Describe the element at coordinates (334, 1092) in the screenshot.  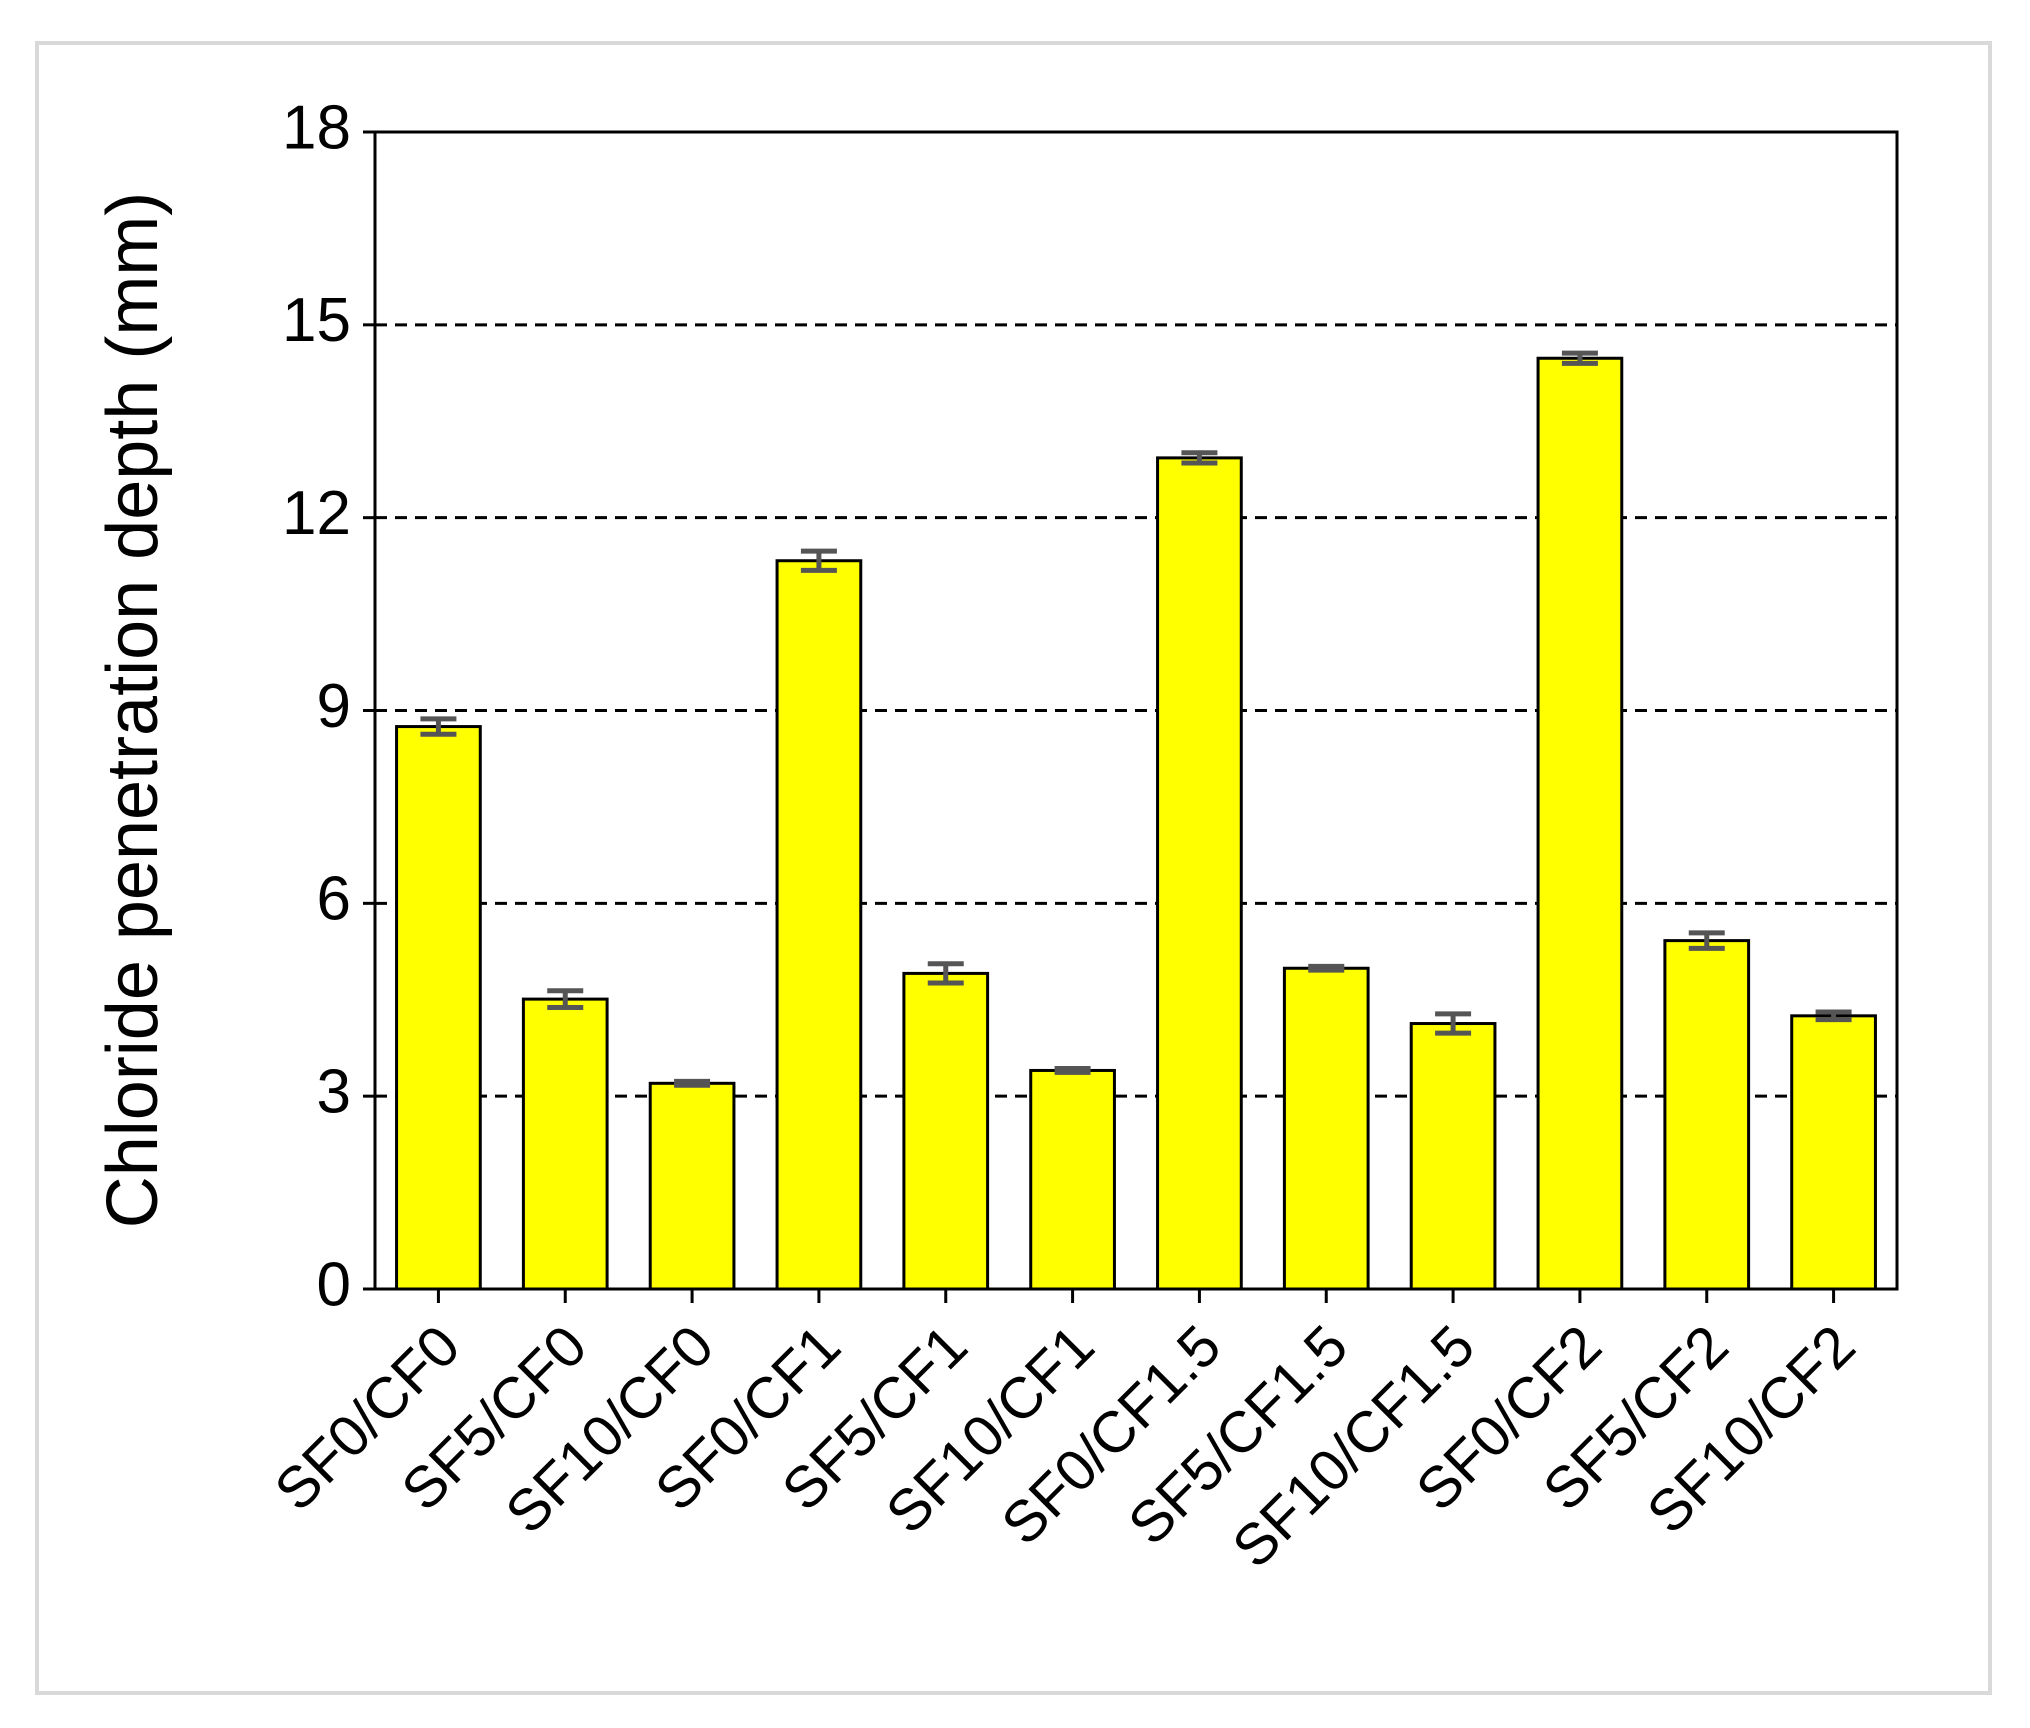
I see `y-tick-label: 3` at that location.